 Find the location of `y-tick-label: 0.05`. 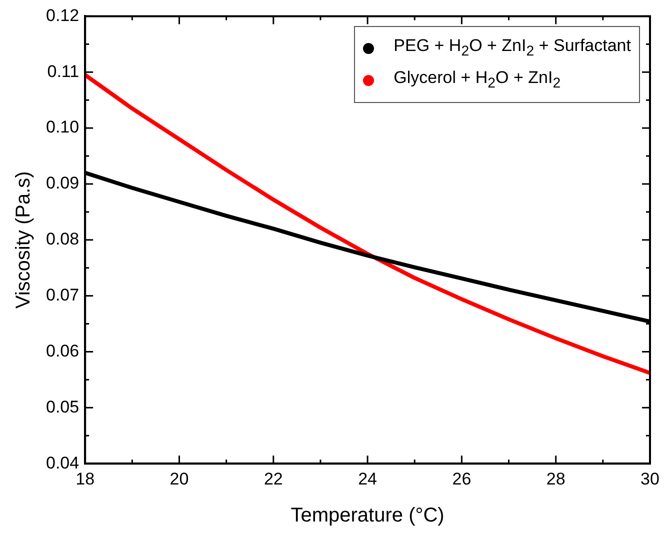

y-tick-label: 0.05 is located at coordinates (63, 406).